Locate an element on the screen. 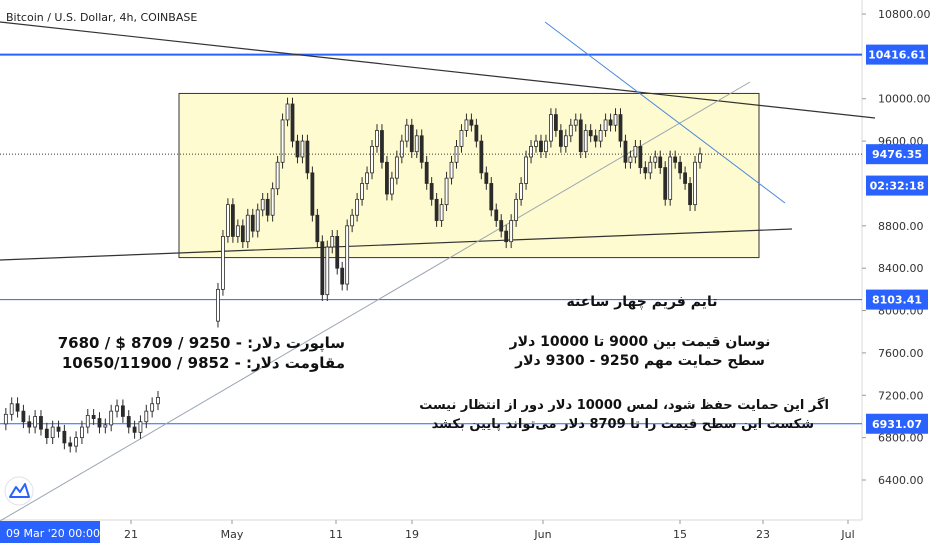 The width and height of the screenshot is (932, 550). y-tick-label: 10800.00 is located at coordinates (904, 14).